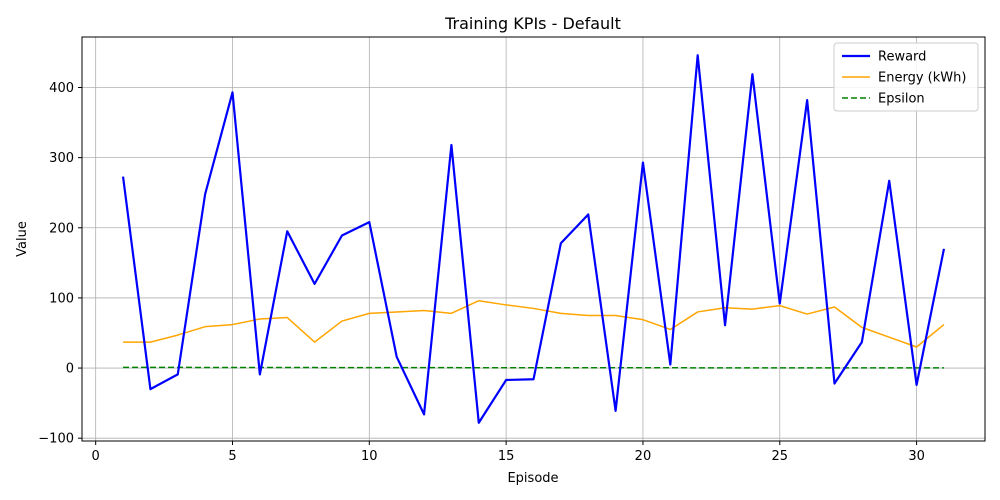 The width and height of the screenshot is (1000, 500). I want to click on x-tick-label: 20, so click(643, 456).